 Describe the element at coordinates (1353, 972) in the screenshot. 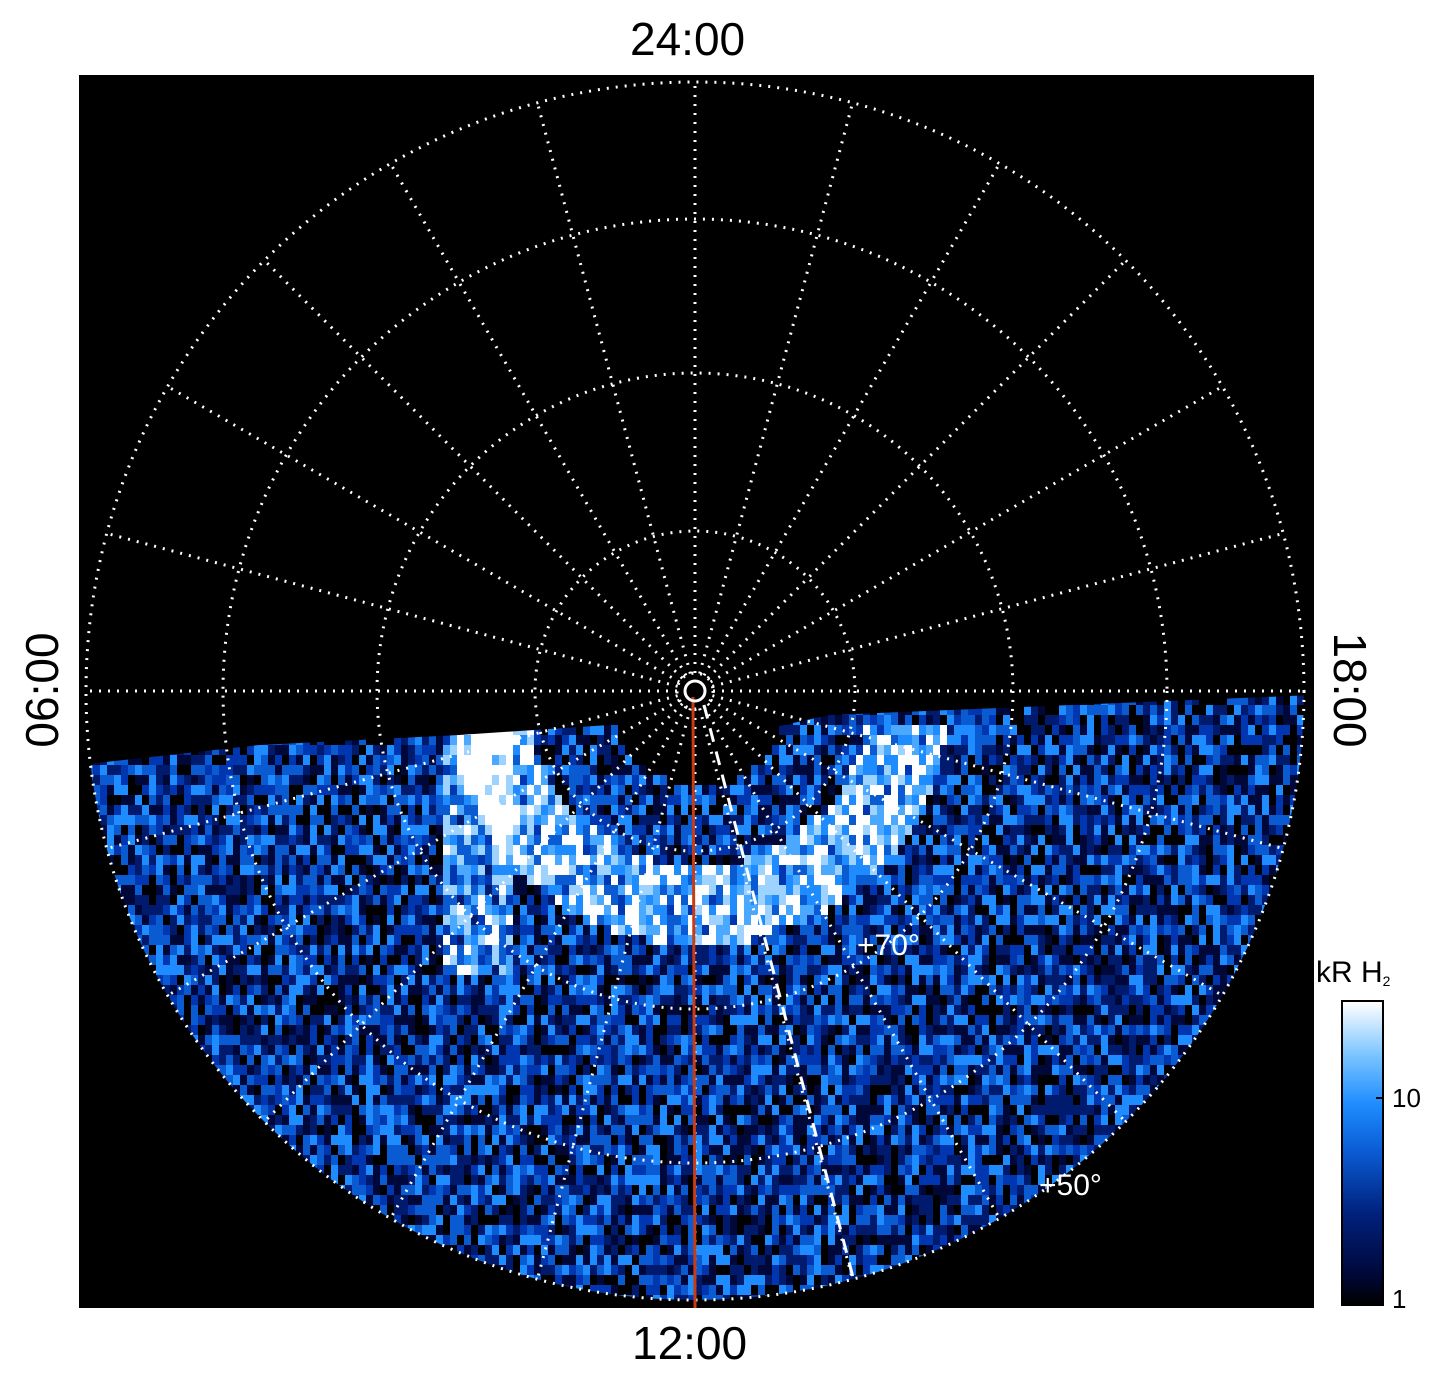

I see `colorbar-title: kR H2` at that location.